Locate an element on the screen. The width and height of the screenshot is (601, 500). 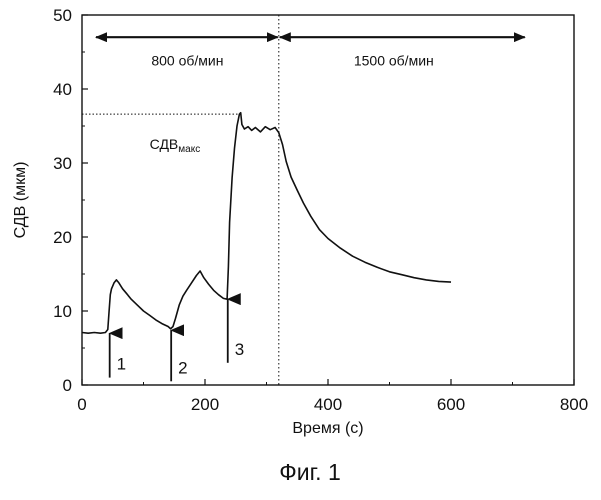
x-tick-label: 0 is located at coordinates (81, 404).